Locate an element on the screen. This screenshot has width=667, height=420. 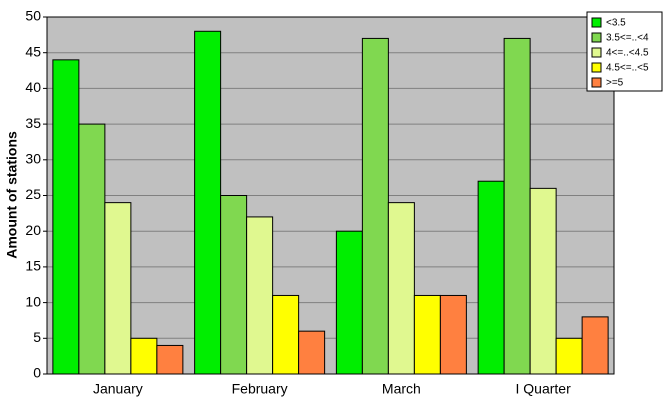
y-tick-label: 15 is located at coordinates (33, 266).